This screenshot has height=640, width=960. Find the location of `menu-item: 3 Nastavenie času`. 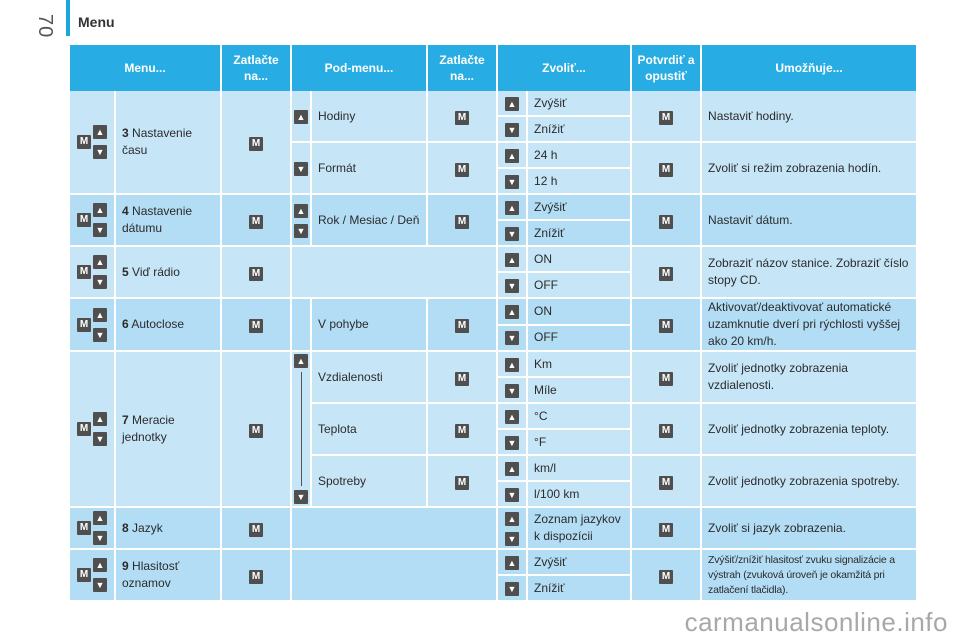

menu-item: 3 Nastavenie času is located at coordinates (169, 143).